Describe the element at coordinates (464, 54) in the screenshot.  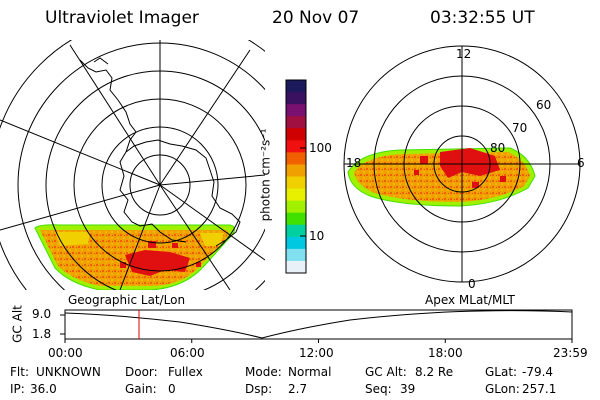
I see `mlt-label-12: 12` at that location.